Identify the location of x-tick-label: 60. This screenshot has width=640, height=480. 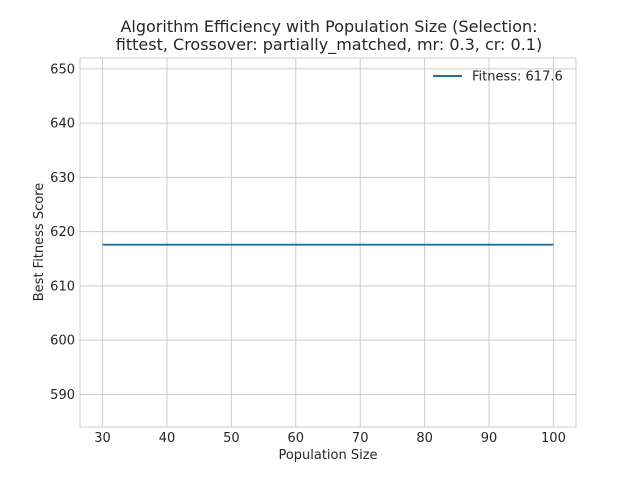
(296, 438).